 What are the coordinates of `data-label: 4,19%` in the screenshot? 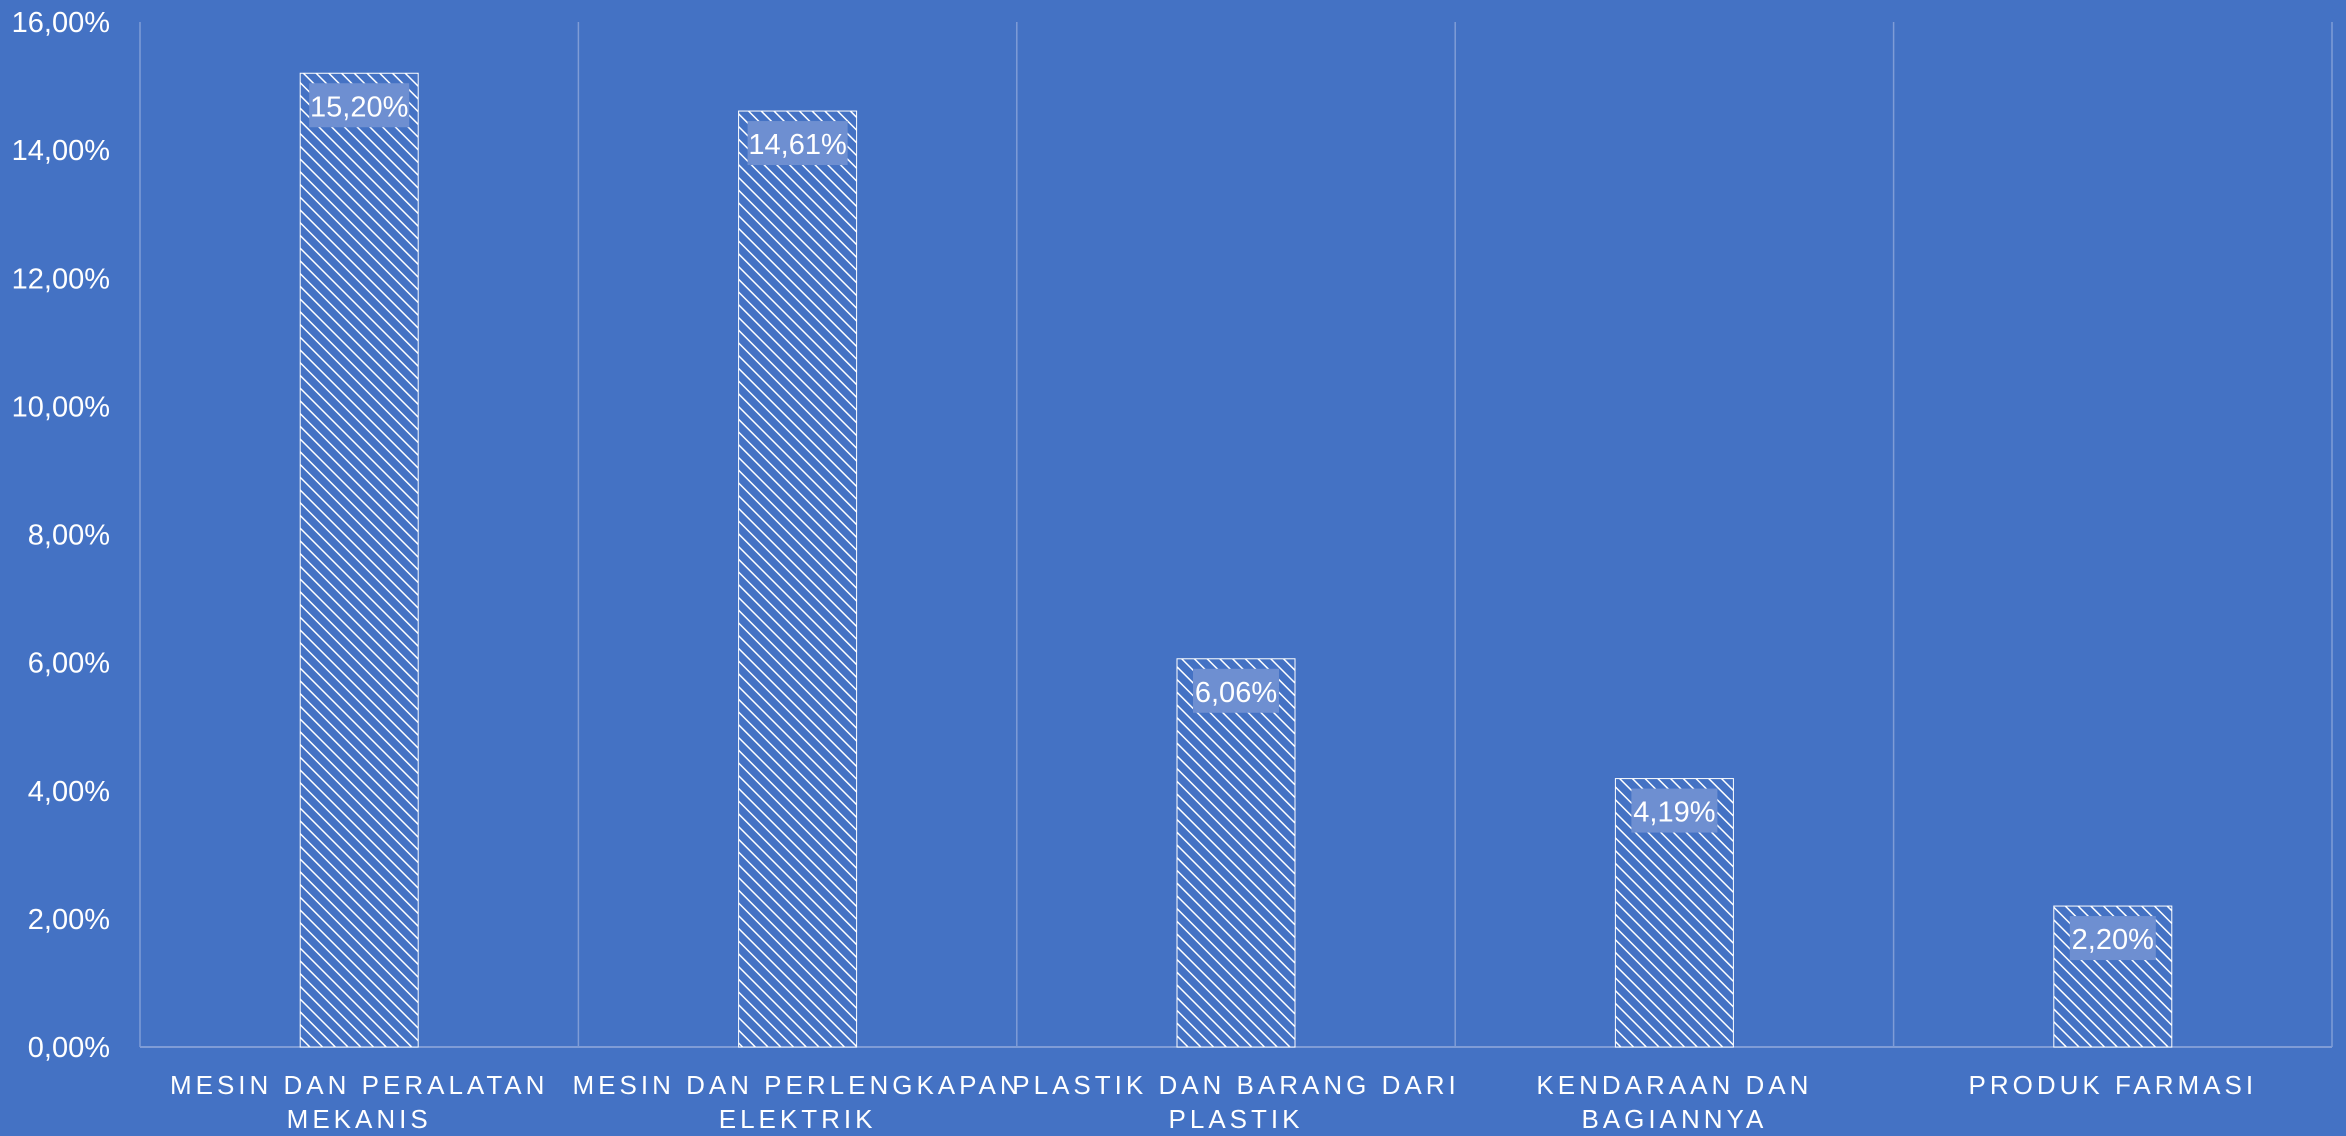 It's located at (1674, 813).